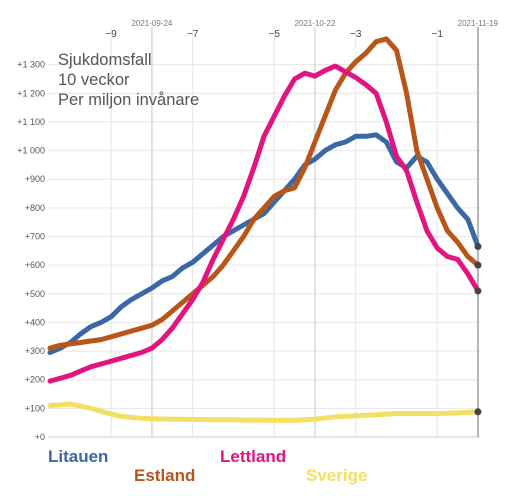 This screenshot has height=496, width=526. What do you see at coordinates (337, 475) in the screenshot?
I see `legend-sverige: Sverige` at bounding box center [337, 475].